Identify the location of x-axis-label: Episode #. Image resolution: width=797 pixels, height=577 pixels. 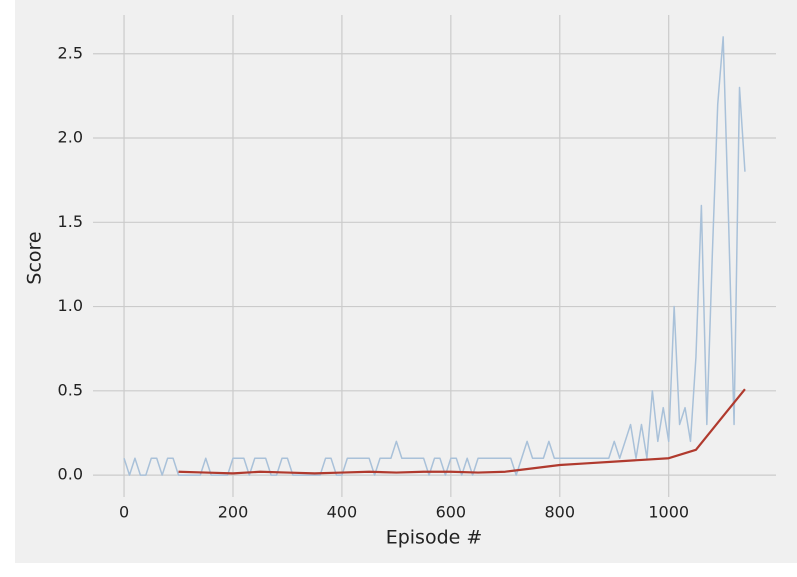
(434, 538).